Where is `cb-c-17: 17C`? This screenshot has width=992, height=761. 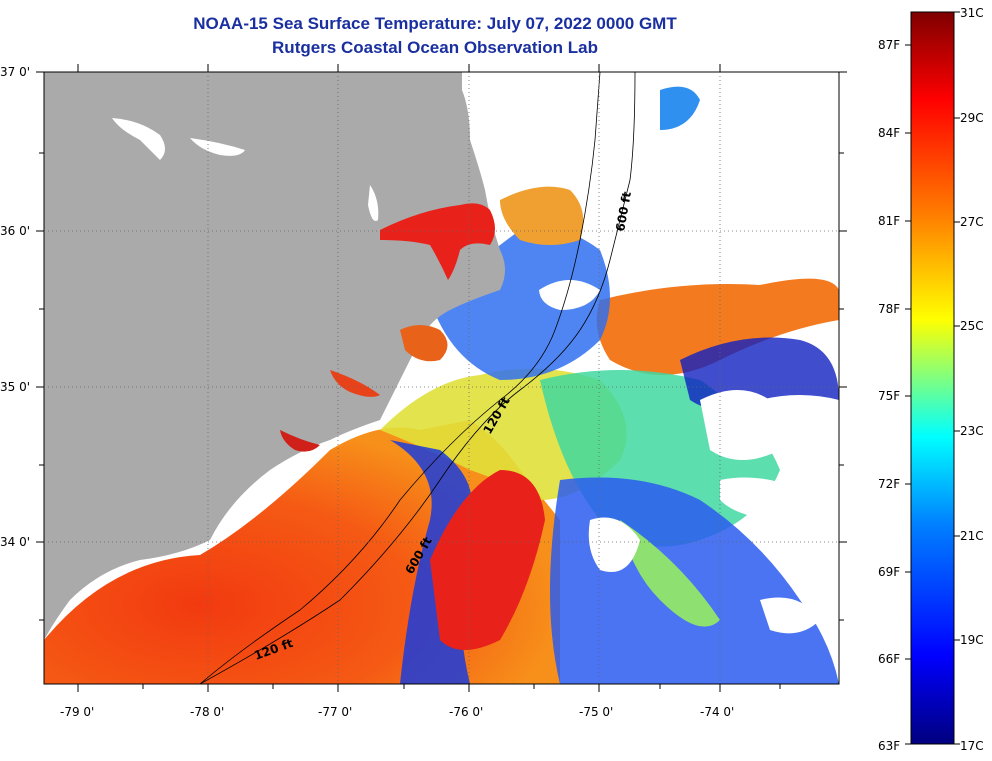
cb-c-17: 17C is located at coordinates (972, 746).